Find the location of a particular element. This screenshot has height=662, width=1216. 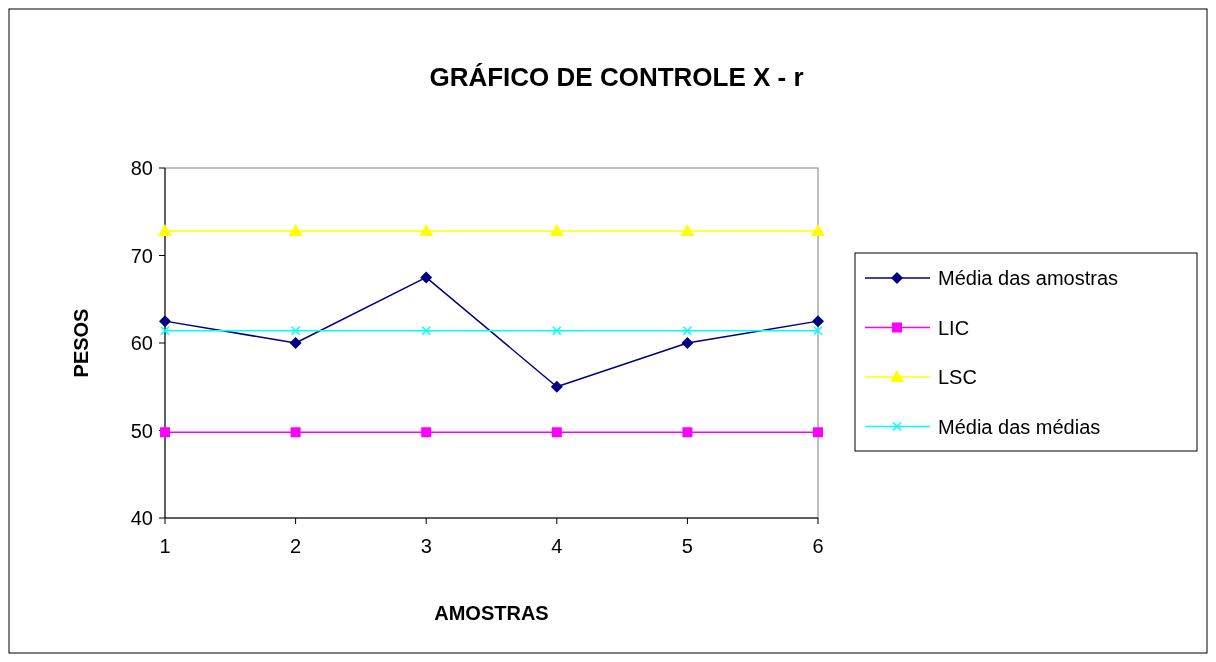

x-tick-label: 1 is located at coordinates (165, 546).